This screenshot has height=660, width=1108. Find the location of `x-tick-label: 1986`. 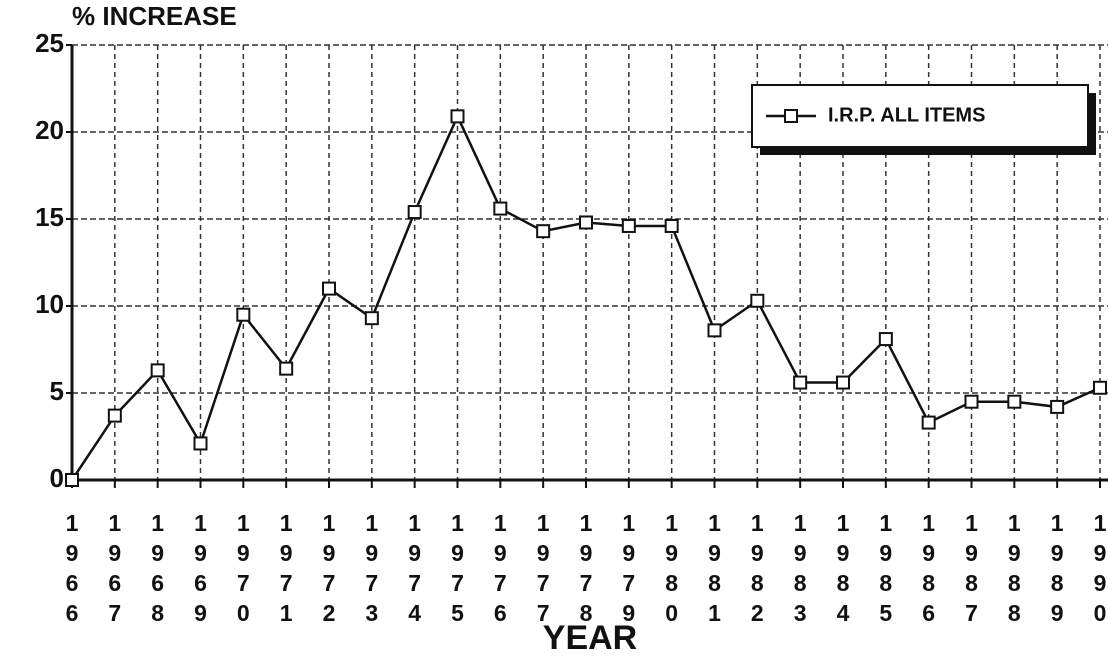

x-tick-label: 1986 is located at coordinates (929, 568).